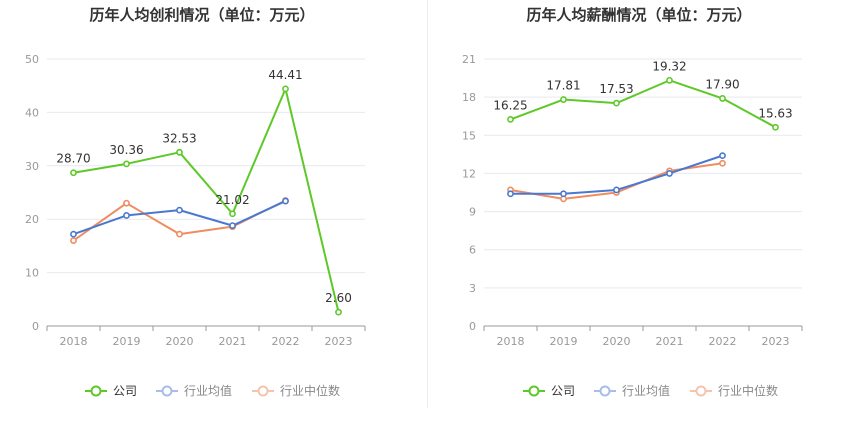  What do you see at coordinates (563, 86) in the screenshot?
I see `data-label: 17.81` at bounding box center [563, 86].